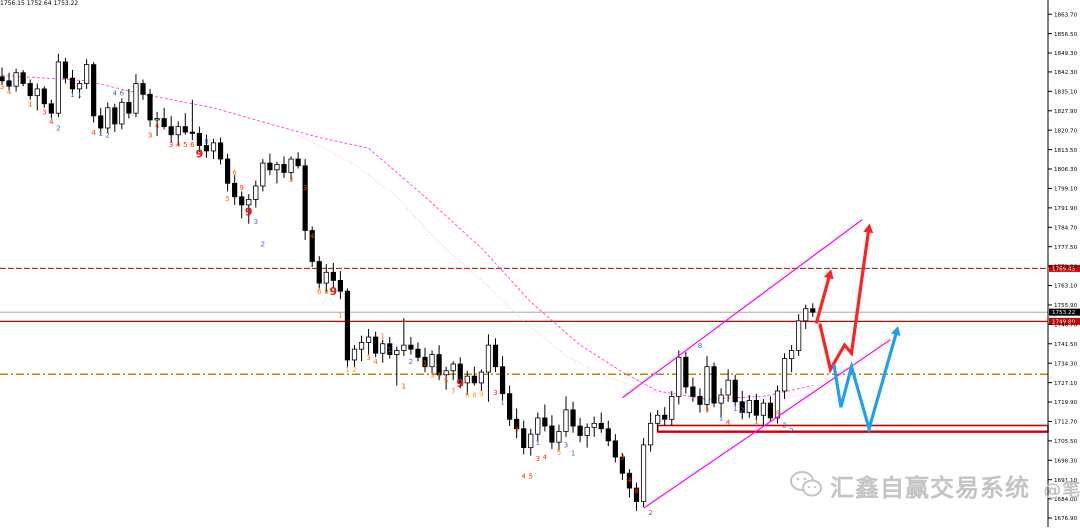 This screenshot has width=1080, height=531. I want to click on axis-tick-label: 1676.90, so click(1066, 519).